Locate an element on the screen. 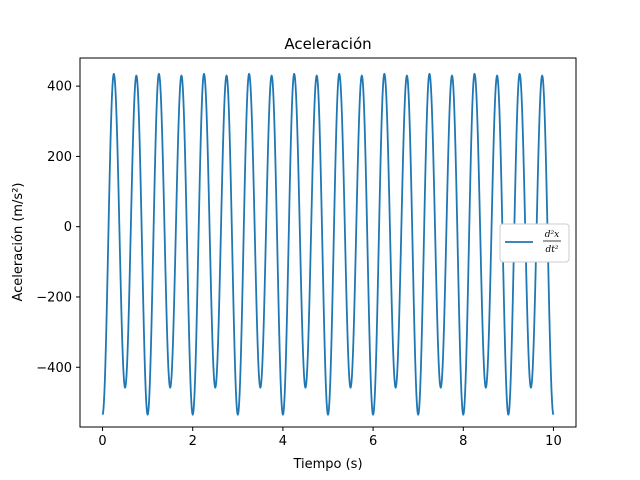  y-tick-label: 200 is located at coordinates (59, 157).